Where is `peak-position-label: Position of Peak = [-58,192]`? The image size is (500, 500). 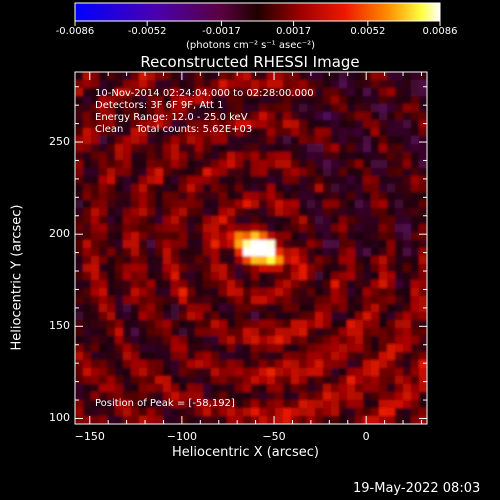
peak-position-label: Position of Peak = [-58,192] is located at coordinates (165, 403).